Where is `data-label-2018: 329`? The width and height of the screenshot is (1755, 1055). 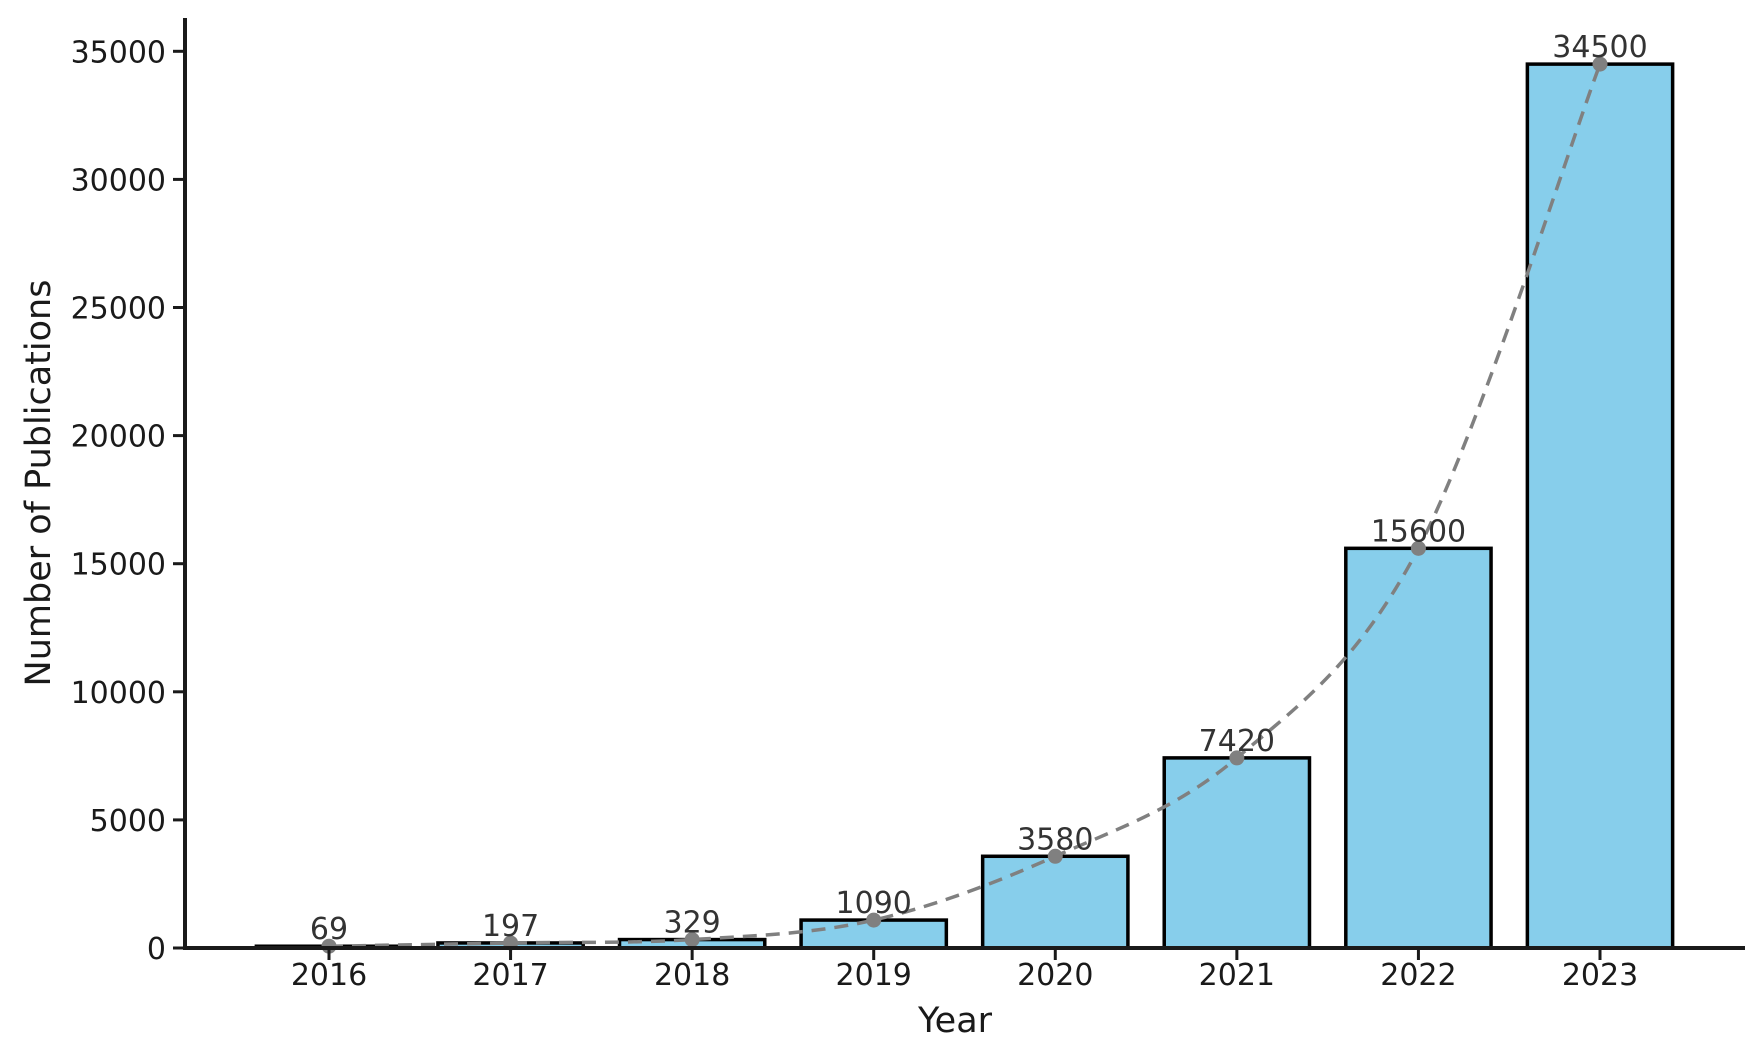
data-label-2018: 329 is located at coordinates (692, 923).